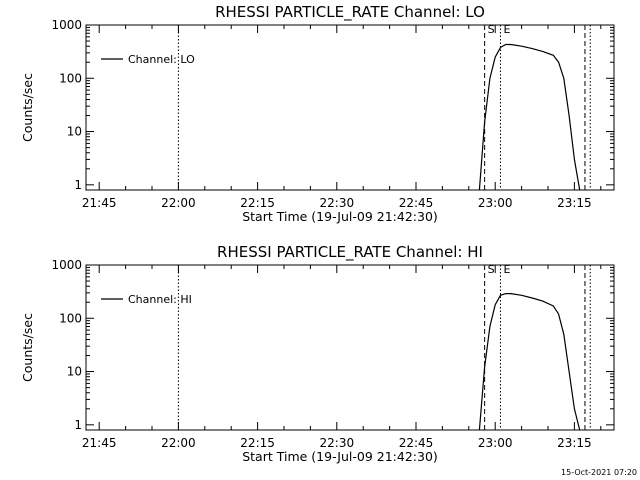  What do you see at coordinates (160, 299) in the screenshot?
I see `legend-label: Channel: HI` at bounding box center [160, 299].